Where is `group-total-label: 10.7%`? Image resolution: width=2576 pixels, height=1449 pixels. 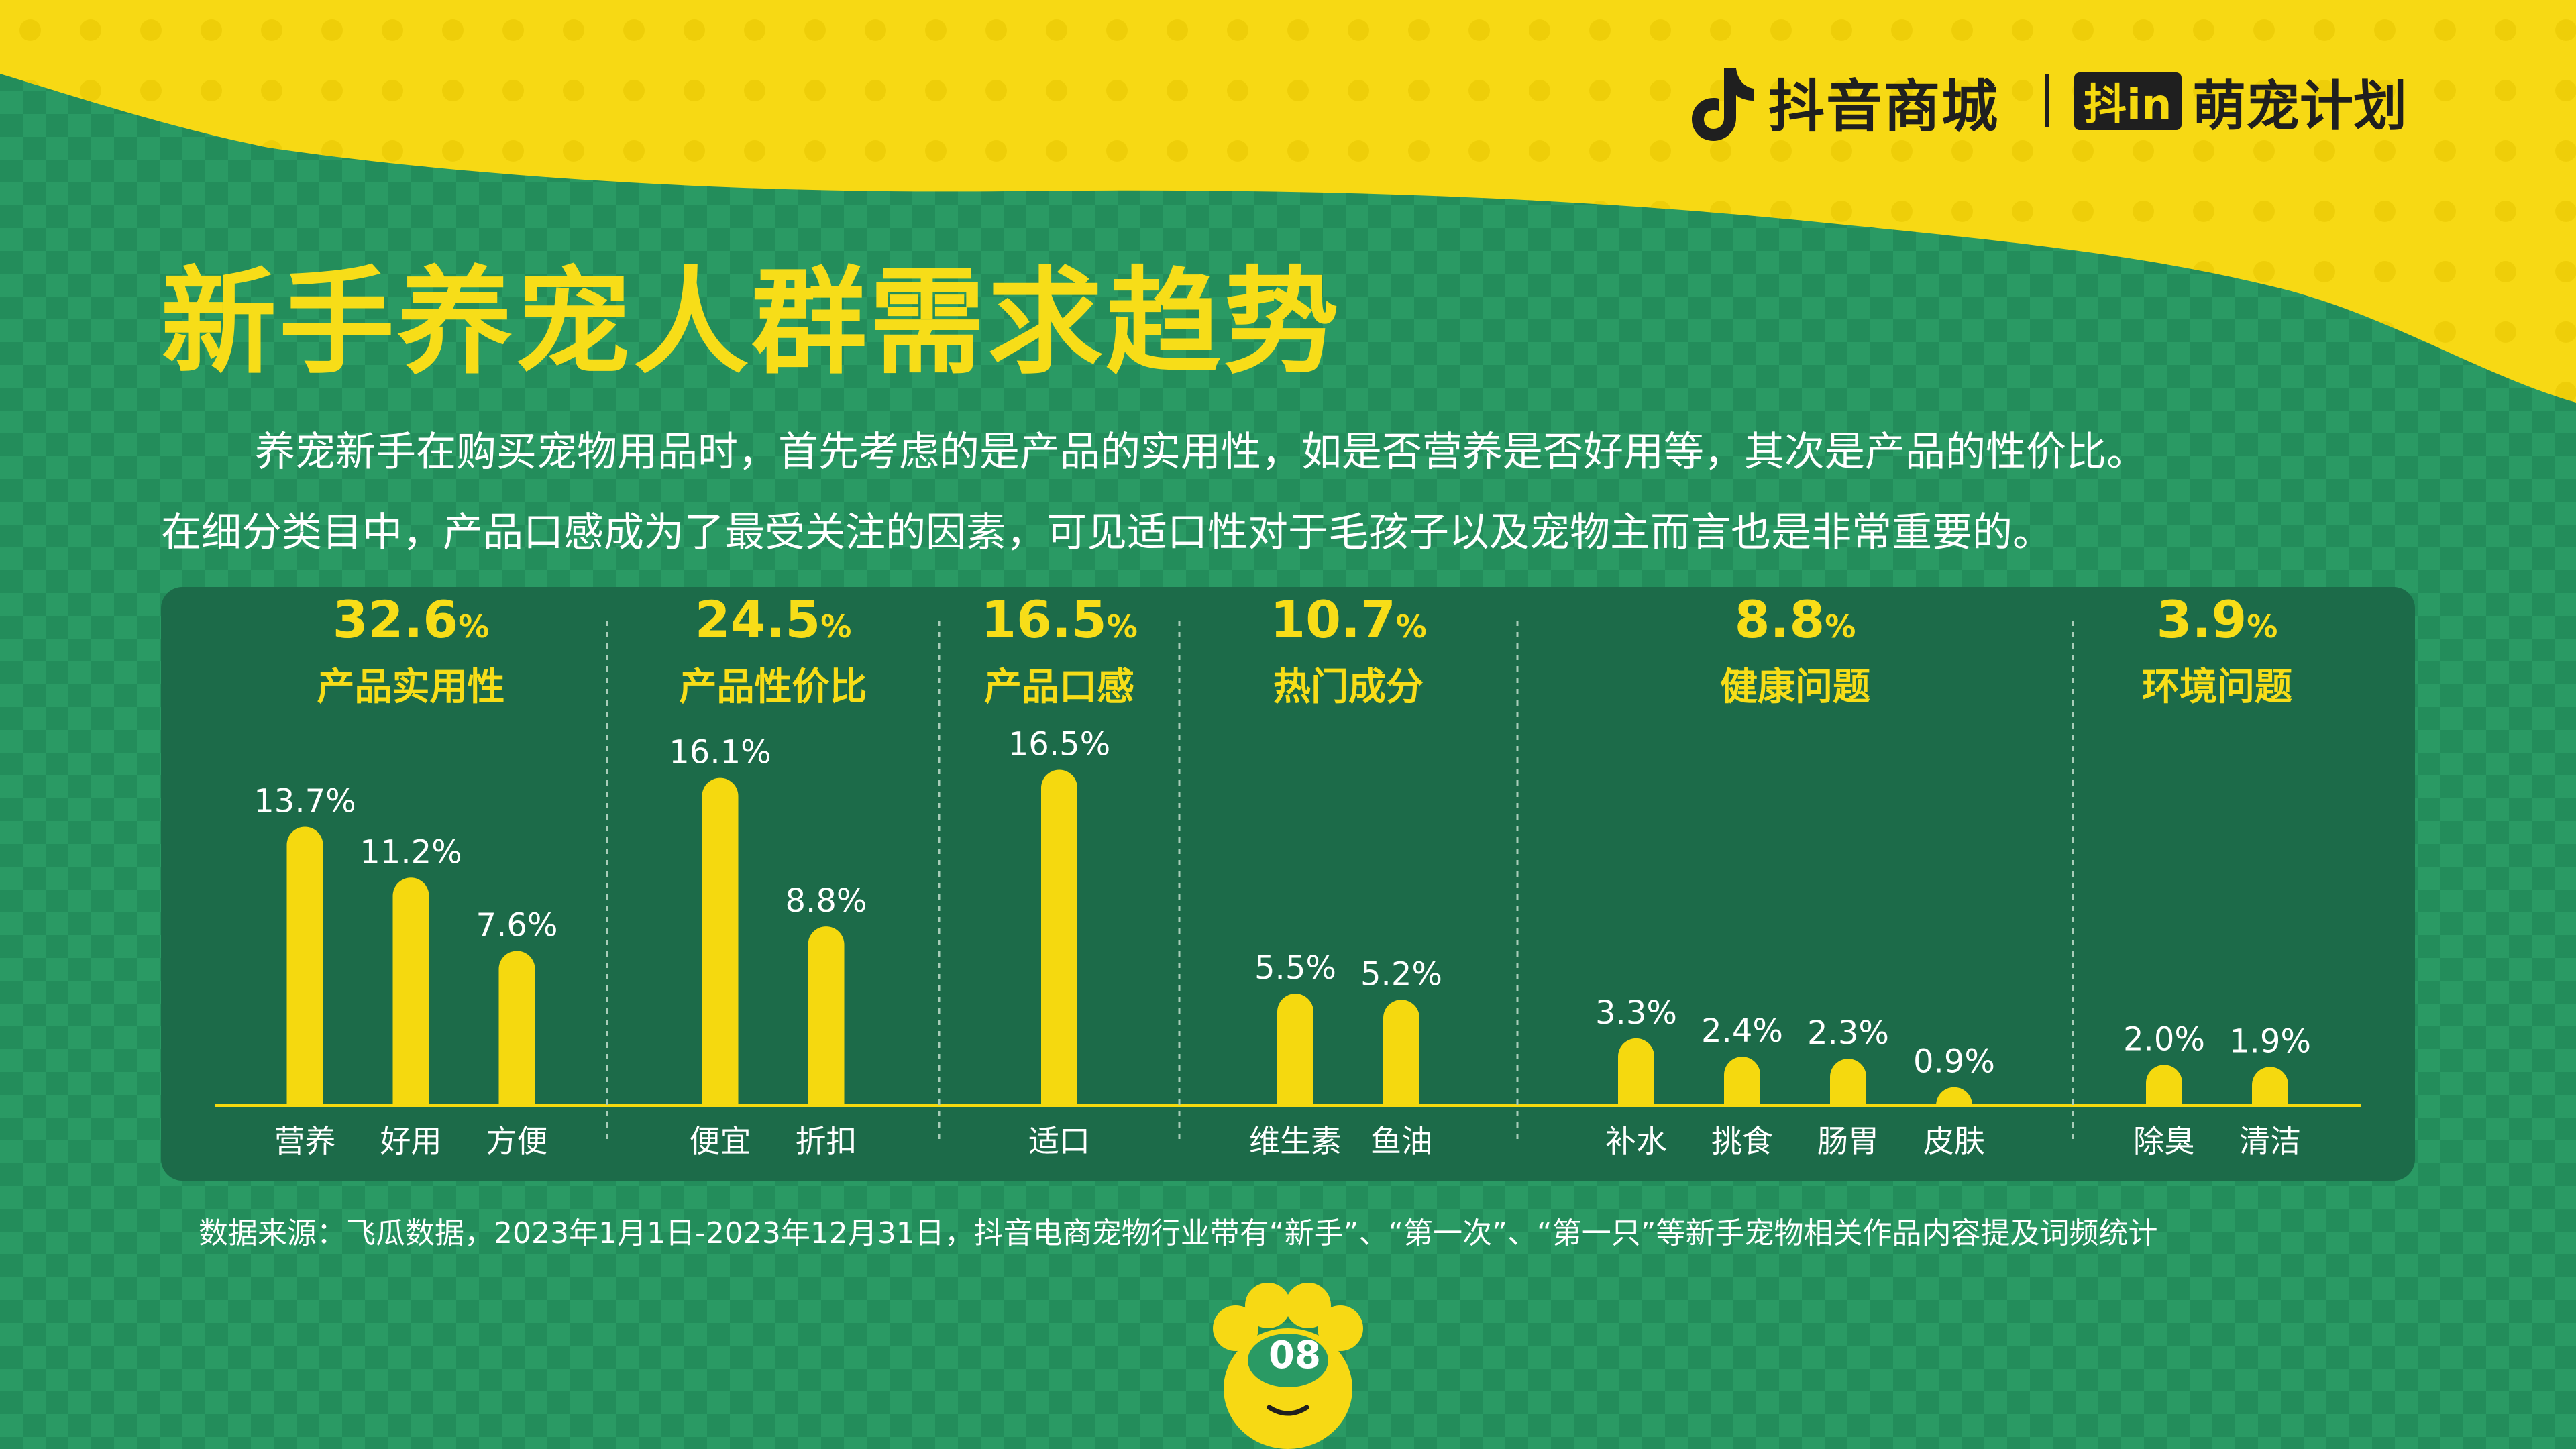
group-total-label: 10.7% is located at coordinates (1348, 619).